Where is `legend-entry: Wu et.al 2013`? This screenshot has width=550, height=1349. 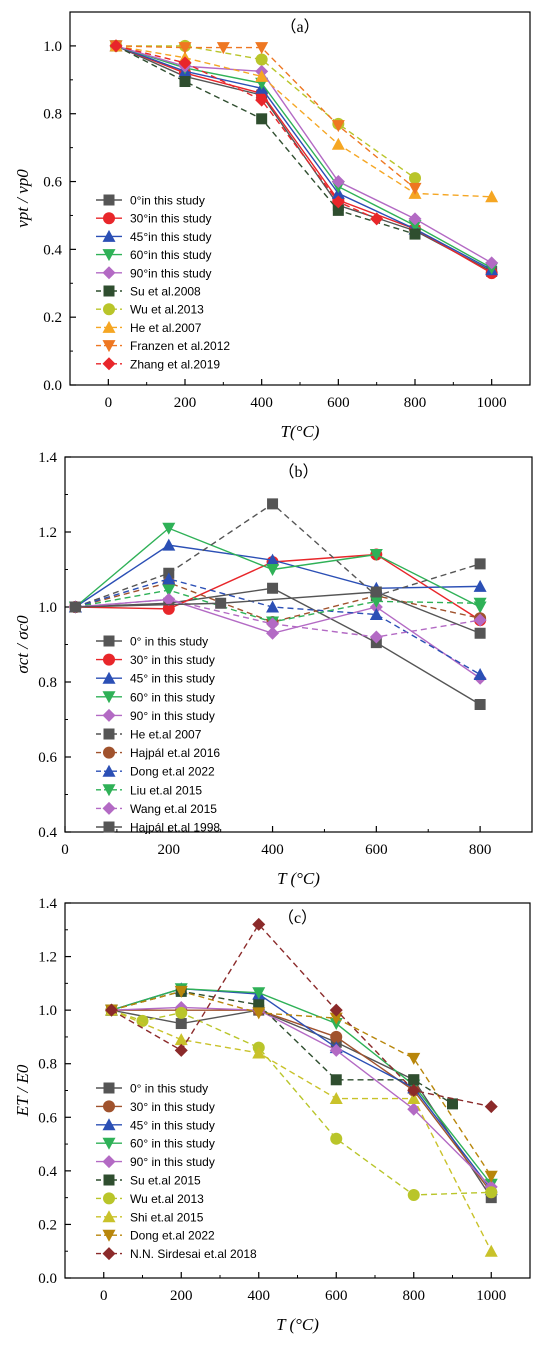 legend-entry: Wu et.al 2013 is located at coordinates (167, 1199).